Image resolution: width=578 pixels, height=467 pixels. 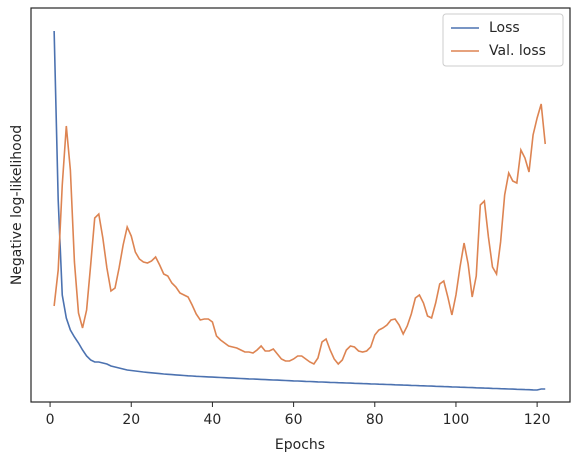 I want to click on x-tick-label: 0, so click(x=50, y=420).